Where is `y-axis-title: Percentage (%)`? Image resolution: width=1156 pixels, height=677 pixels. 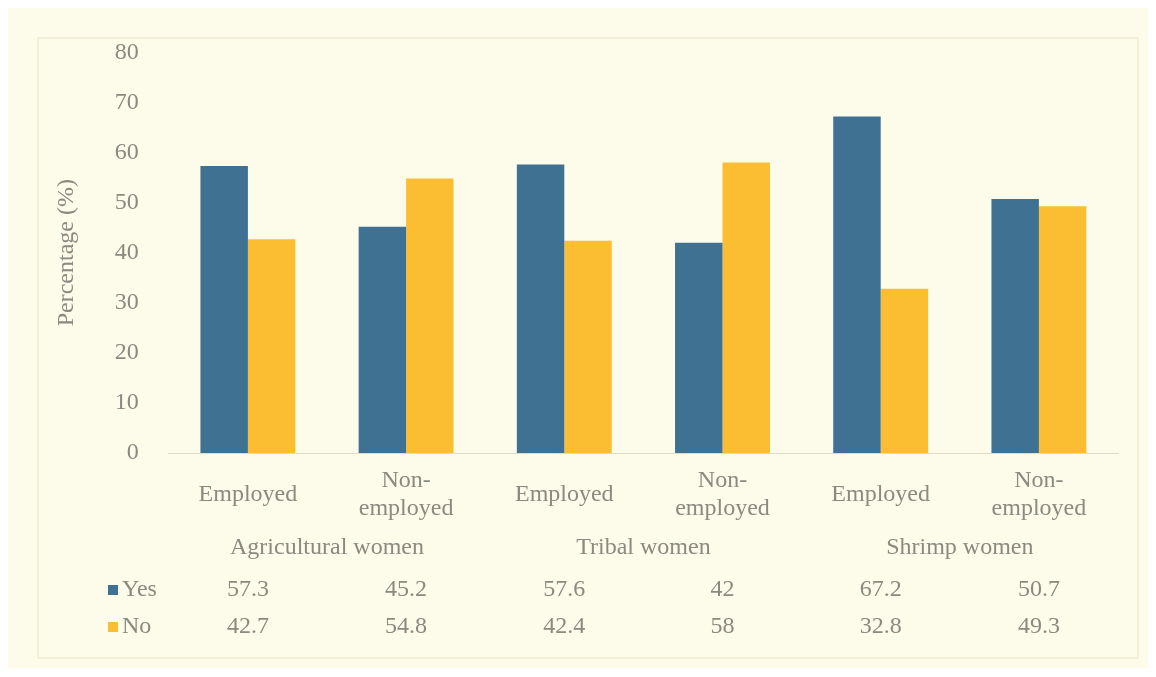 y-axis-title: Percentage (%) is located at coordinates (64, 253).